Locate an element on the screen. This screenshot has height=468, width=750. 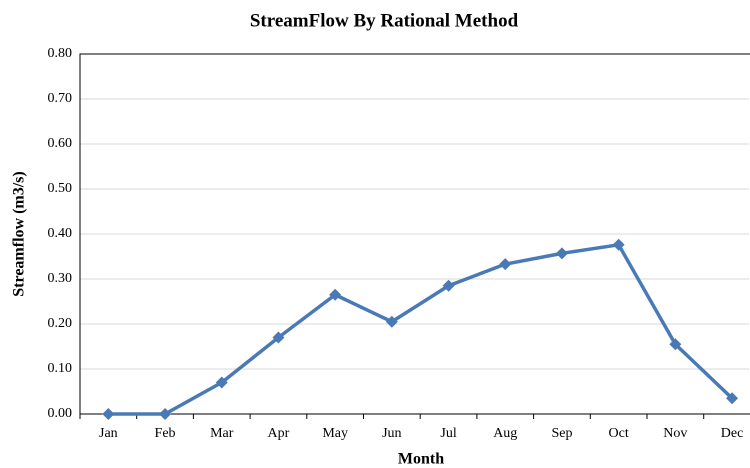
x-tick-label: Oct is located at coordinates (619, 433).